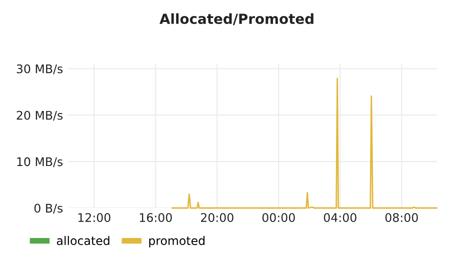  Describe the element at coordinates (278, 217) in the screenshot. I see `x-tick-label: 00:00` at that location.